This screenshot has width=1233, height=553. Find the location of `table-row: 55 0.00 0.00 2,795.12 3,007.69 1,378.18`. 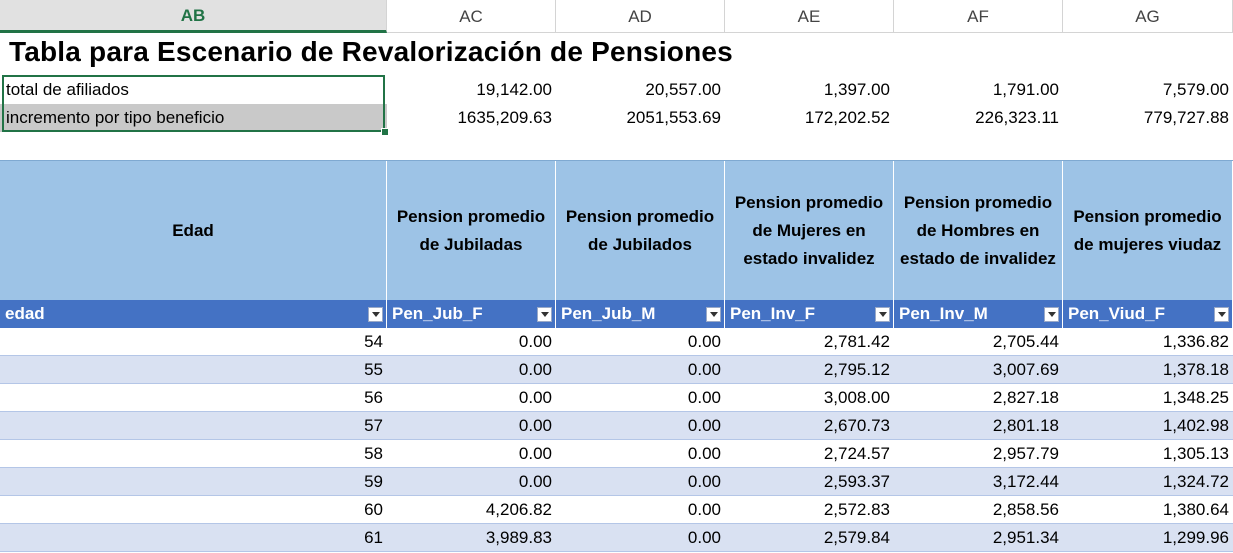

table-row: 55 0.00 0.00 2,795.12 3,007.69 1,378.18 is located at coordinates (616, 370).